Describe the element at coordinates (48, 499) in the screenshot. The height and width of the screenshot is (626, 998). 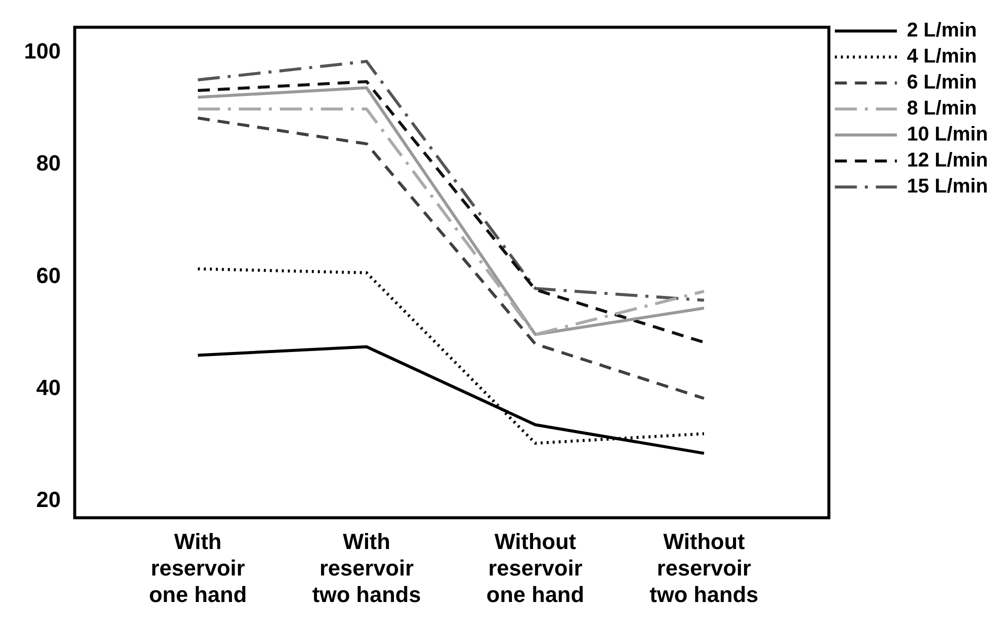
I see `y-tick-label: 20` at that location.